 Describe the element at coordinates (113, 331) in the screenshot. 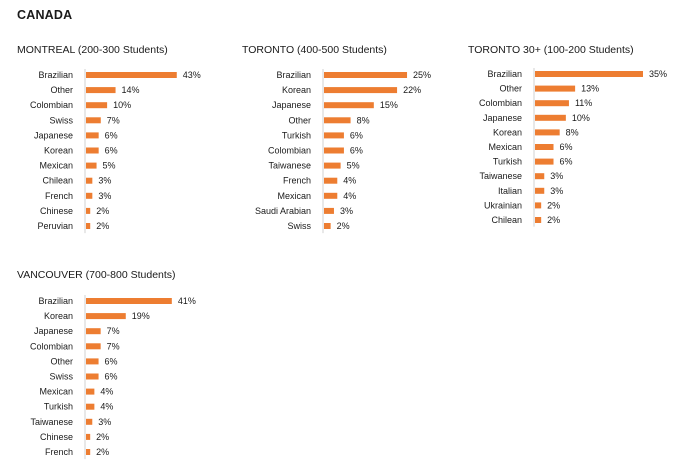

I see `value-label-japanese: 7%` at that location.